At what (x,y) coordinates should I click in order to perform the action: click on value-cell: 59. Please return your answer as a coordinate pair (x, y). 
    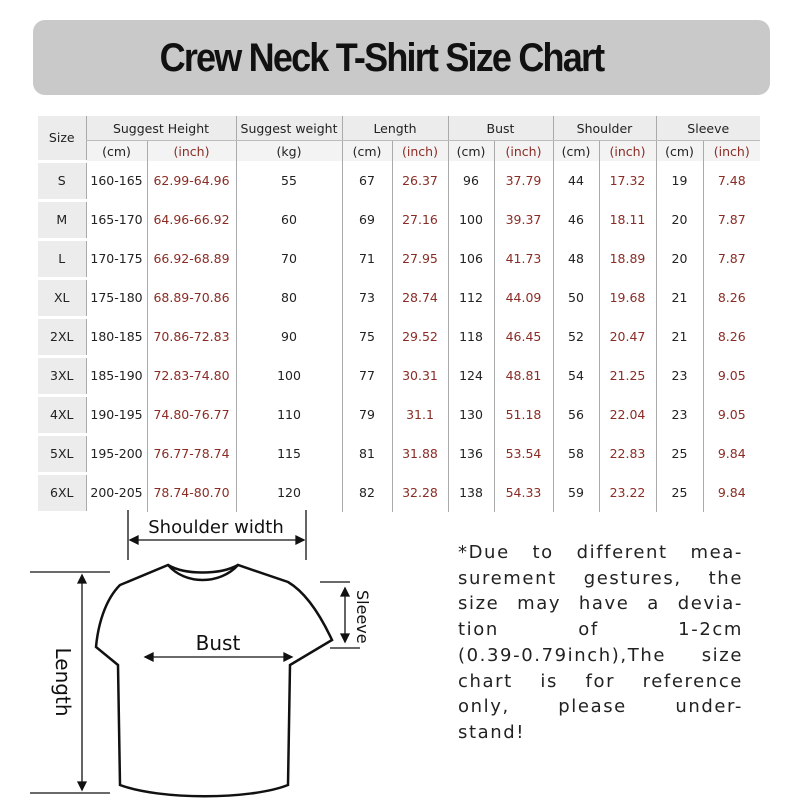
    Looking at the image, I should click on (575, 492).